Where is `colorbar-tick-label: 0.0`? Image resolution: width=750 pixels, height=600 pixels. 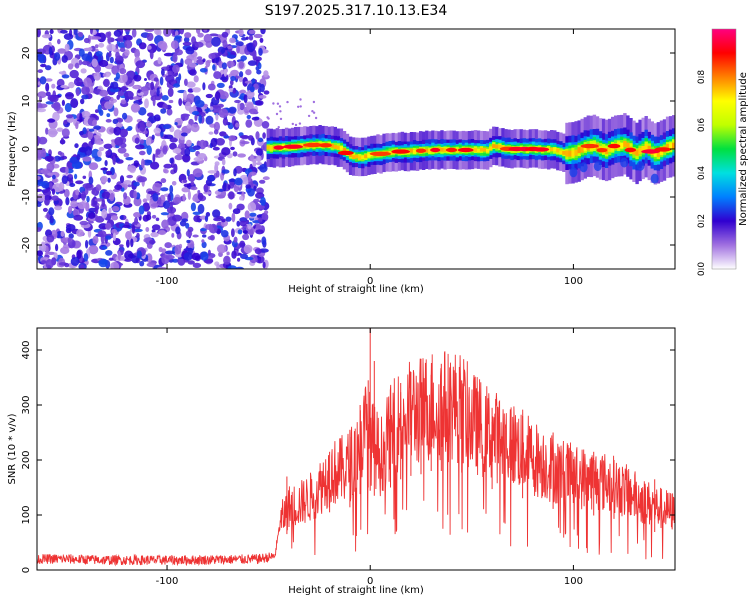
colorbar-tick-label: 0.0 is located at coordinates (702, 269).